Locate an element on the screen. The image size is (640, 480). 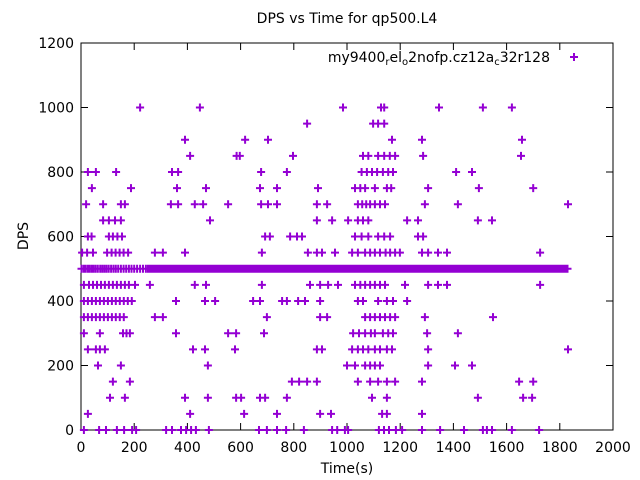
x-tick-label: 1600 is located at coordinates (507, 448).